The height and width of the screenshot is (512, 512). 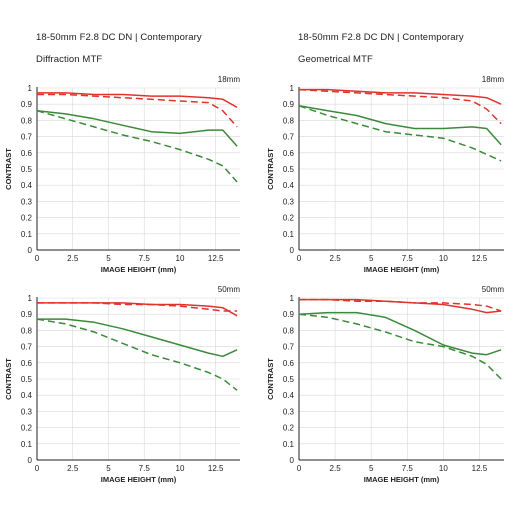 What do you see at coordinates (119, 37) in the screenshot?
I see `header-title-left: 18-50mm F2.8 DC DN | Contemporary` at bounding box center [119, 37].